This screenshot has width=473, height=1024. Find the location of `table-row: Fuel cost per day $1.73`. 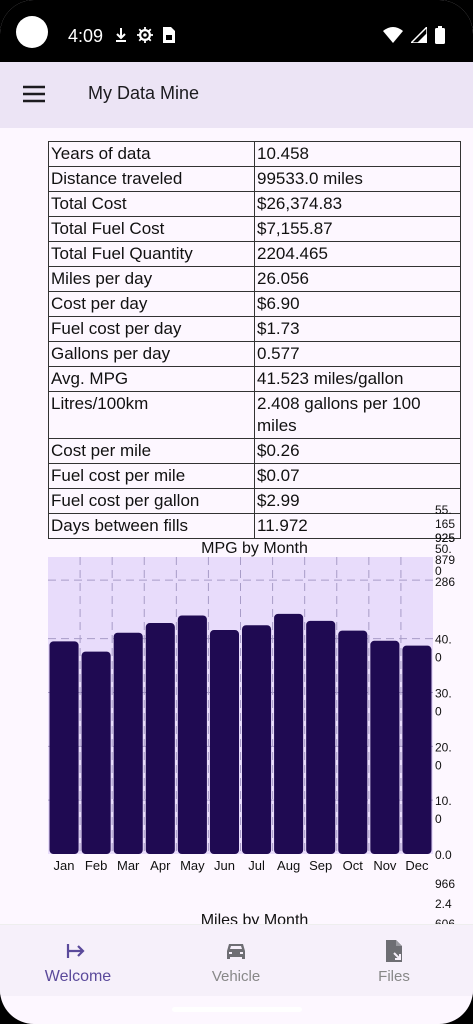

table-row: Fuel cost per day $1.73 is located at coordinates (254, 329).